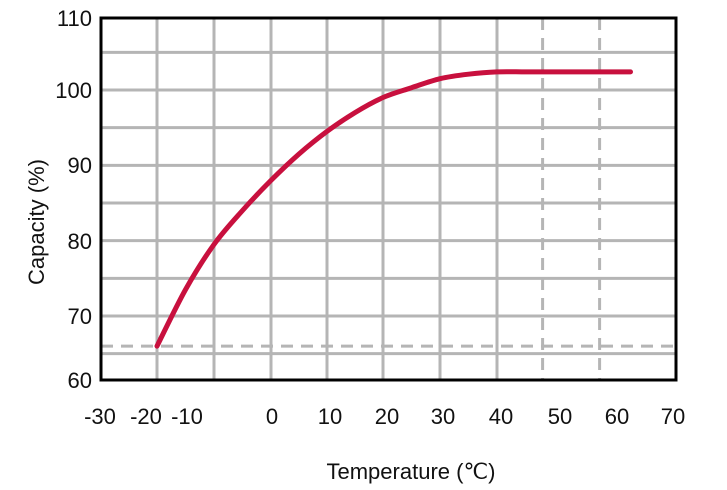 The image size is (727, 490). I want to click on x-tick-label: 30, so click(443, 416).